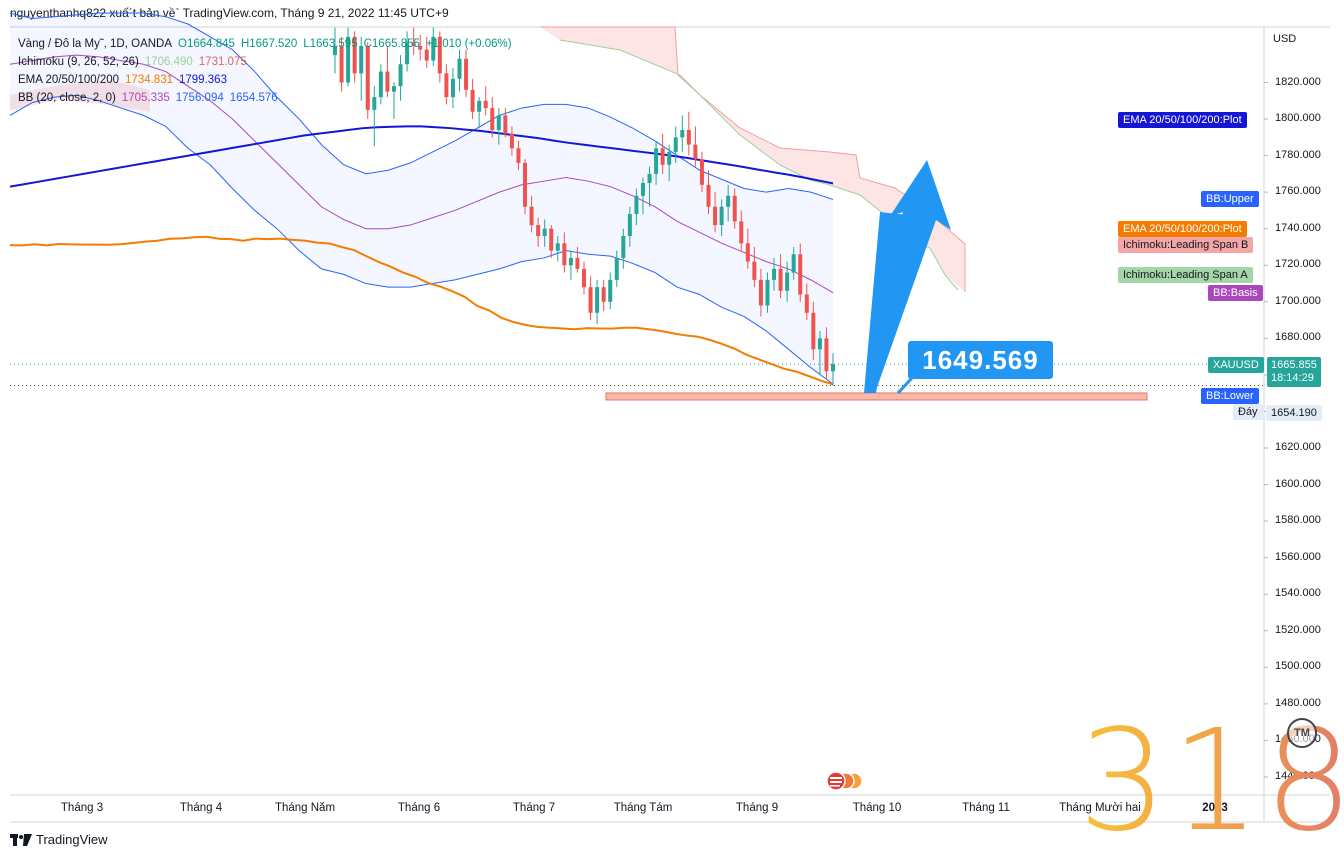  I want to click on legend-ema-row: EMA 20/50/100/200 1734.831 1799.363, so click(268, 80).